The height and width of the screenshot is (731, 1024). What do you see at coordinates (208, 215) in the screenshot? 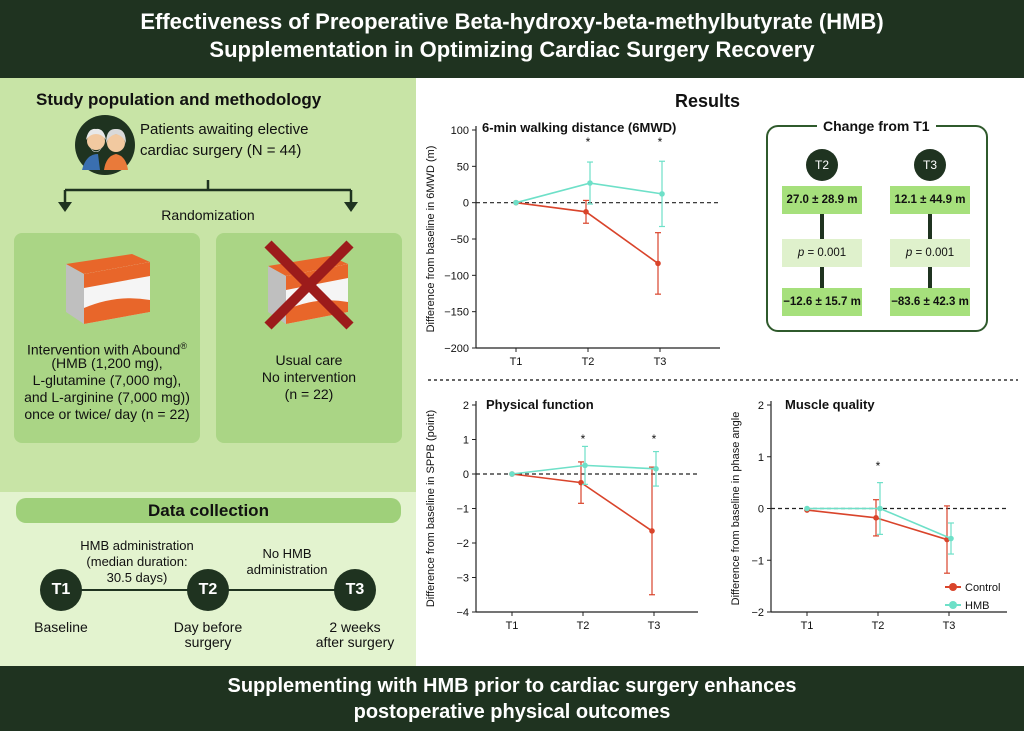
I see `randomization-label: Randomization` at bounding box center [208, 215].